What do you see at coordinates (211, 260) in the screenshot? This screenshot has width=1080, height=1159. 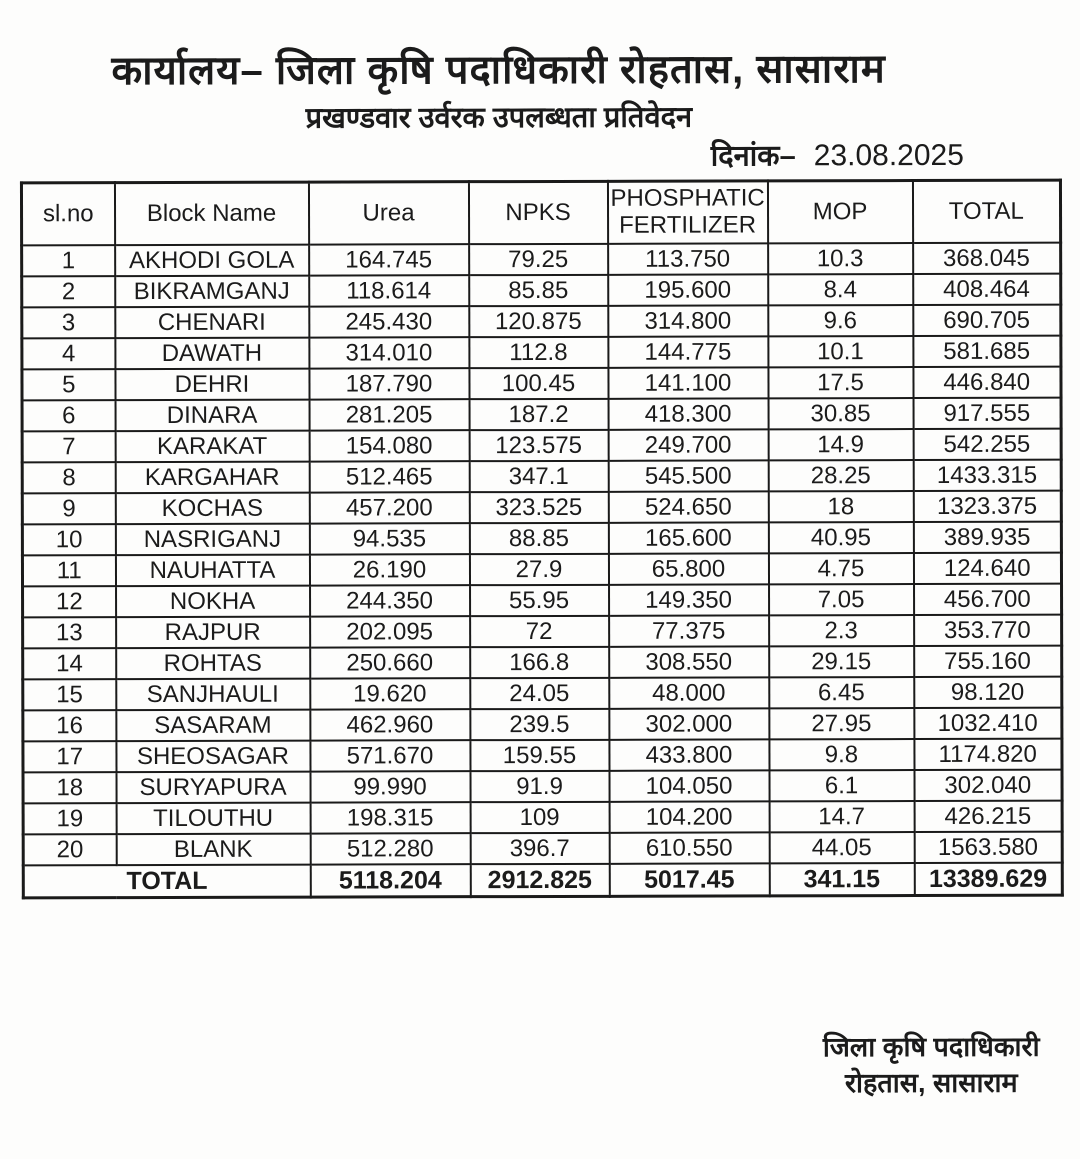 I see `table-cell: AKHODI GOLA` at bounding box center [211, 260].